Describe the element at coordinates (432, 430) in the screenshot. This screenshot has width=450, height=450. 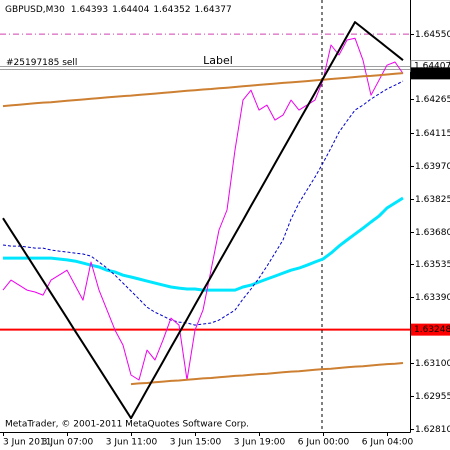
I see `y-tick-label: 1.62810` at that location.